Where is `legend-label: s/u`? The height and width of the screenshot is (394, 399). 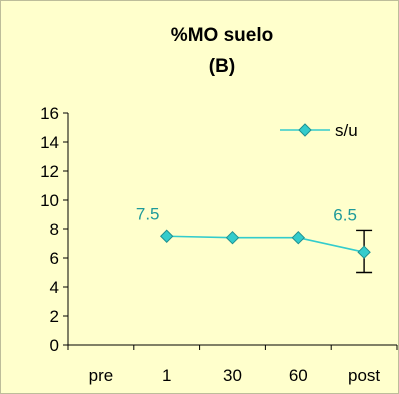 legend-label: s/u is located at coordinates (346, 130).